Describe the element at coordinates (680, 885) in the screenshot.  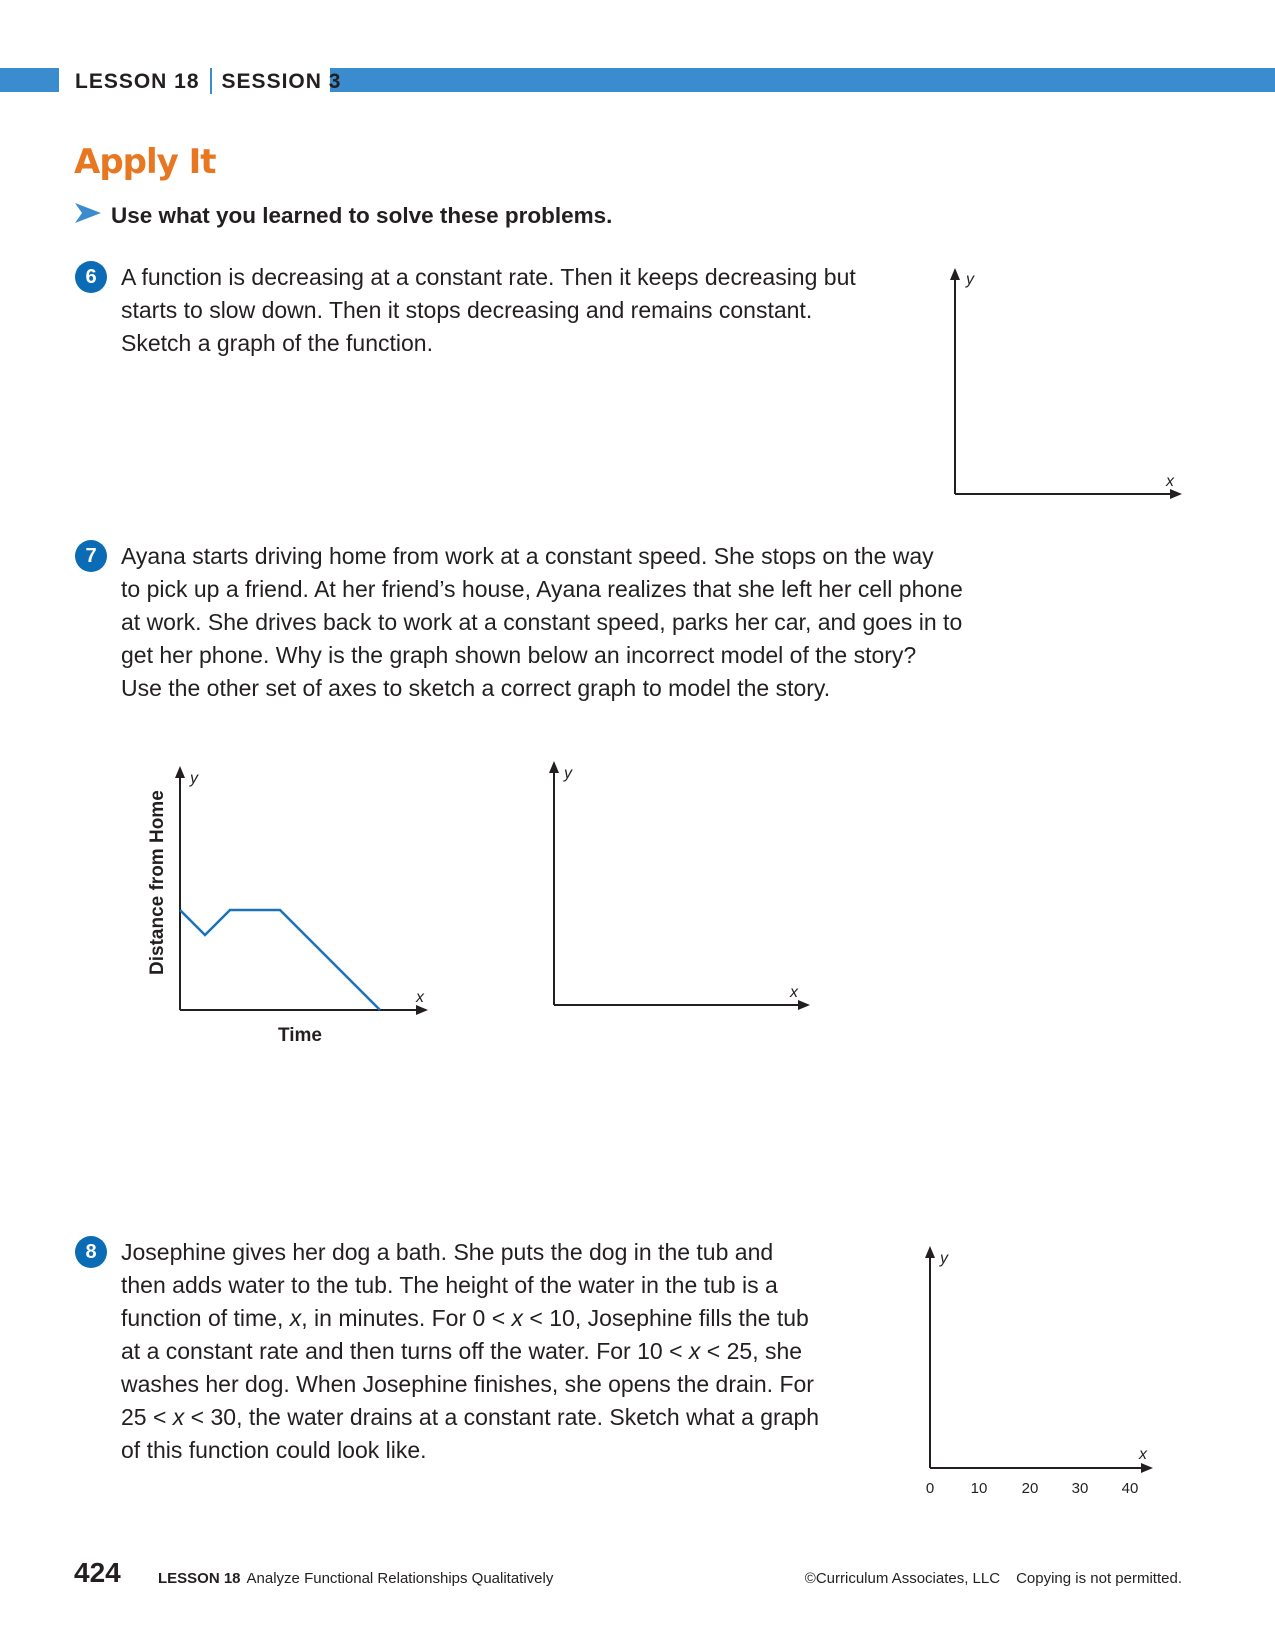
I see `problem-7-blank-axes: y x` at that location.